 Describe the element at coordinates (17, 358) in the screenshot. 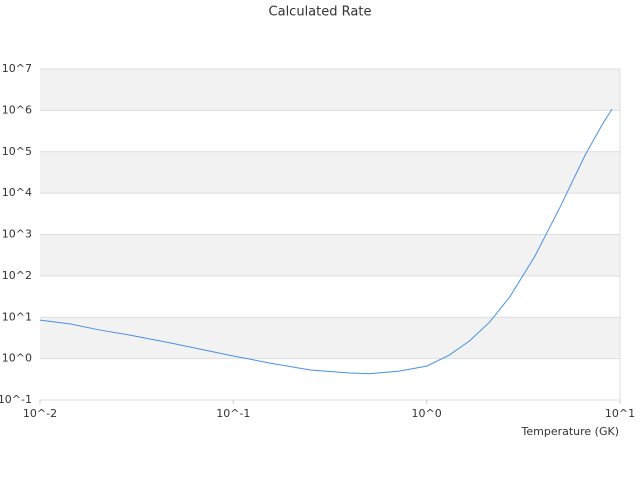

I see `y-tick-label: 10^0` at that location.